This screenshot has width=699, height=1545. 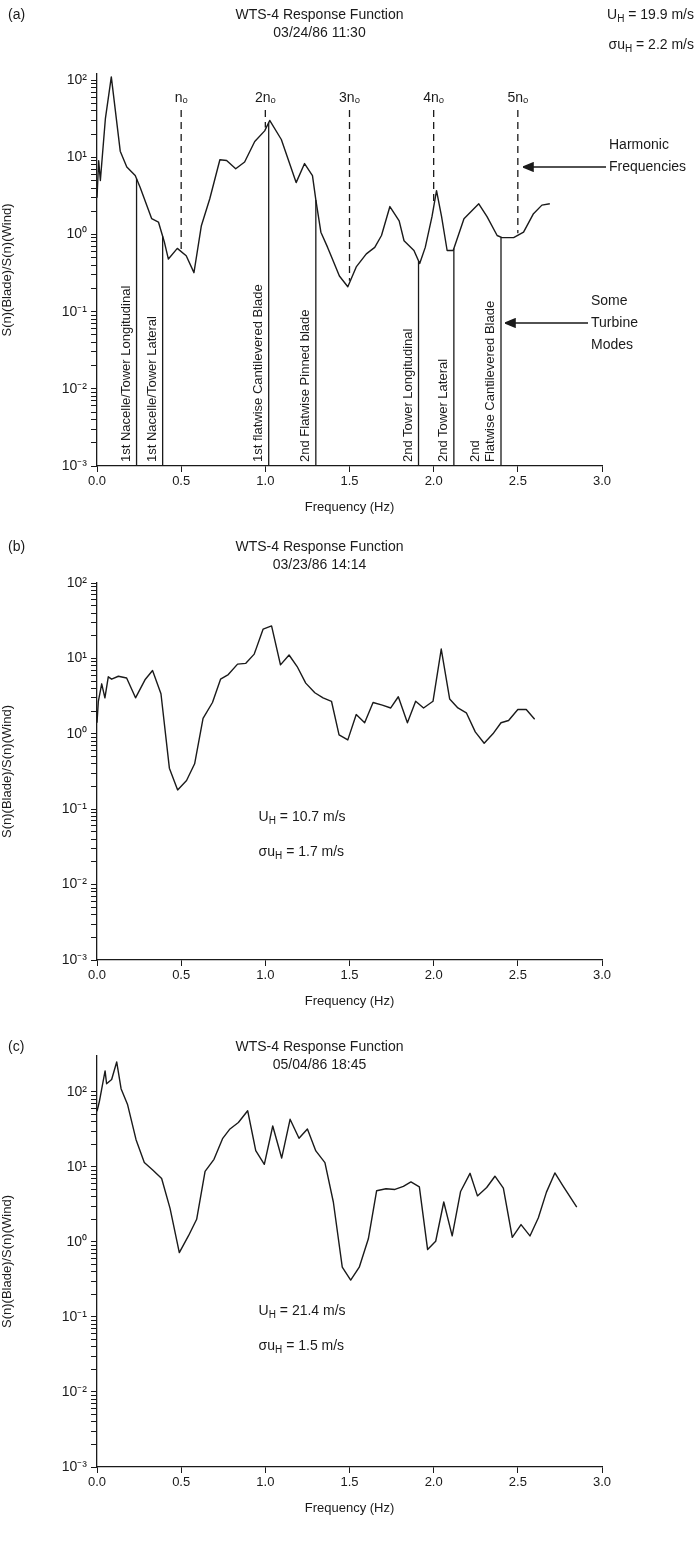 What do you see at coordinates (648, 154) in the screenshot?
I see `text: Harmonic Frequencies` at bounding box center [648, 154].